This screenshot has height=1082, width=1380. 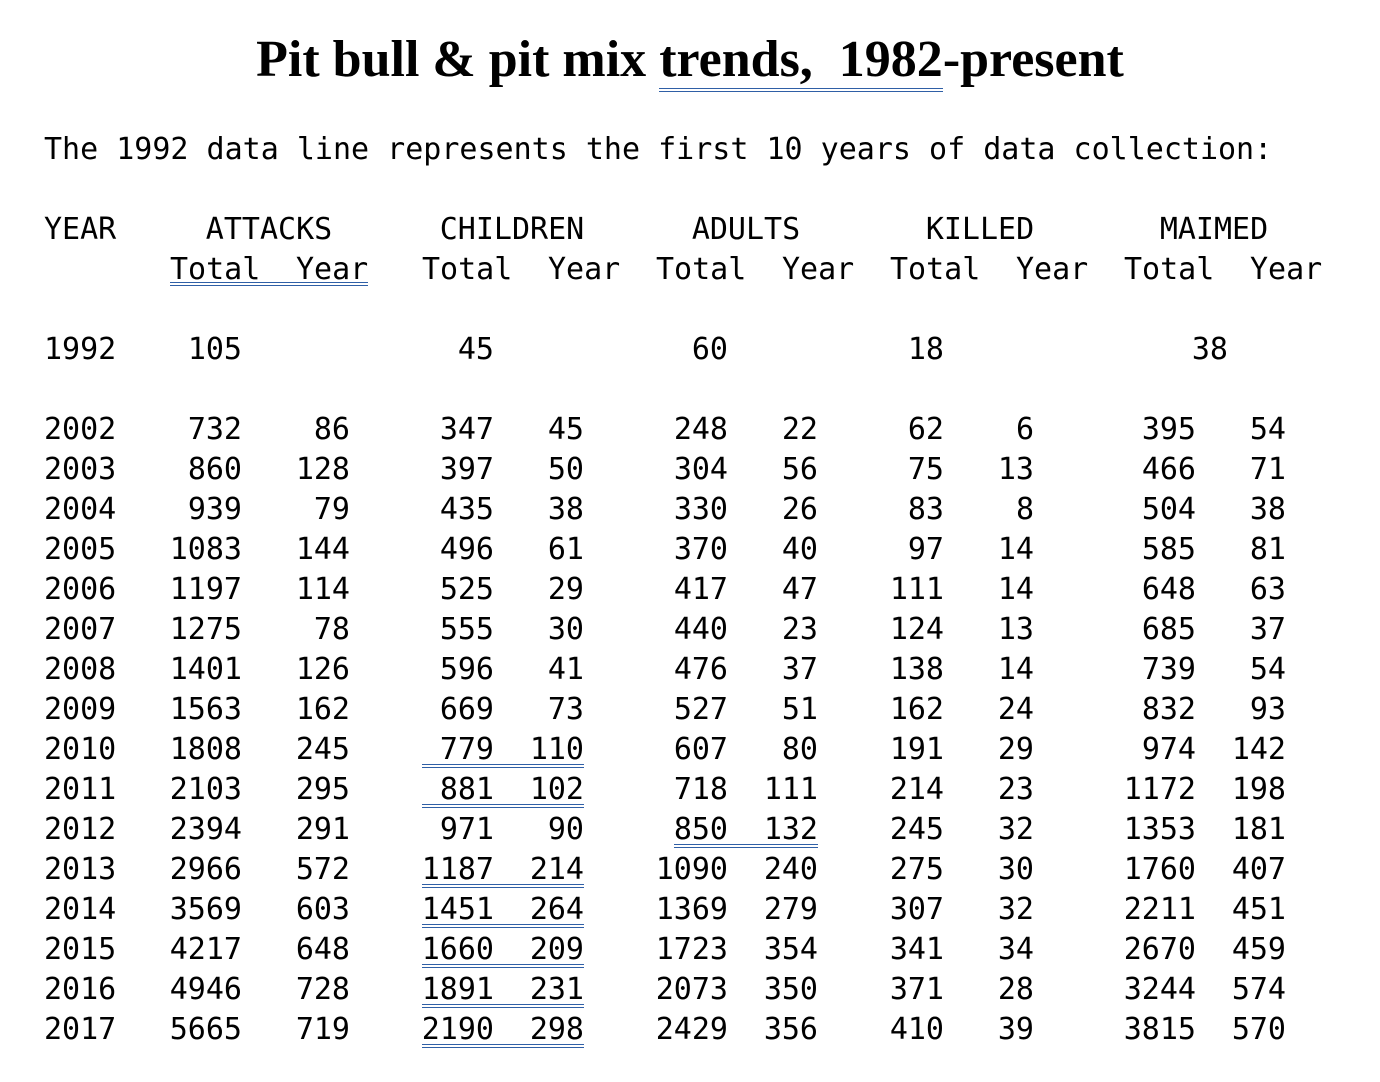 What do you see at coordinates (1258, 829) in the screenshot?
I see `maimed-year-cell: 181` at bounding box center [1258, 829].